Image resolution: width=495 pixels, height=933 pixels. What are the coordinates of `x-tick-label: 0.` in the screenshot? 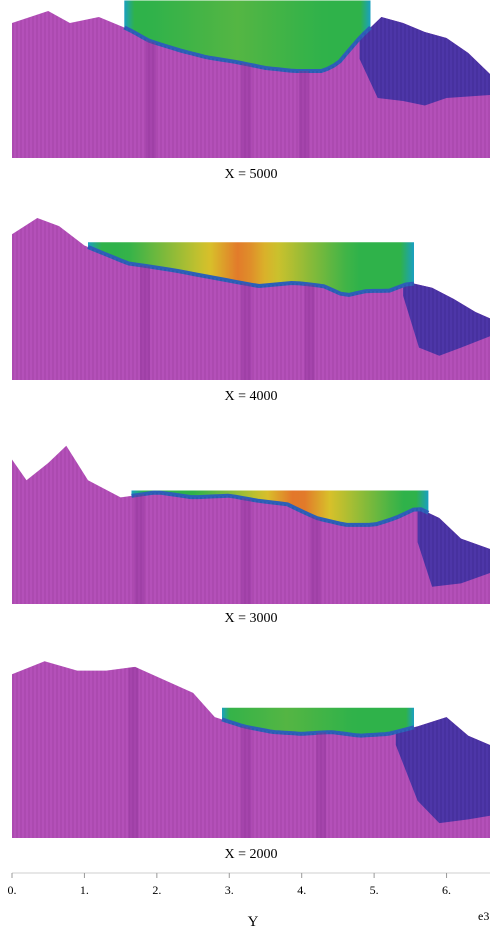 It's located at (12, 890).